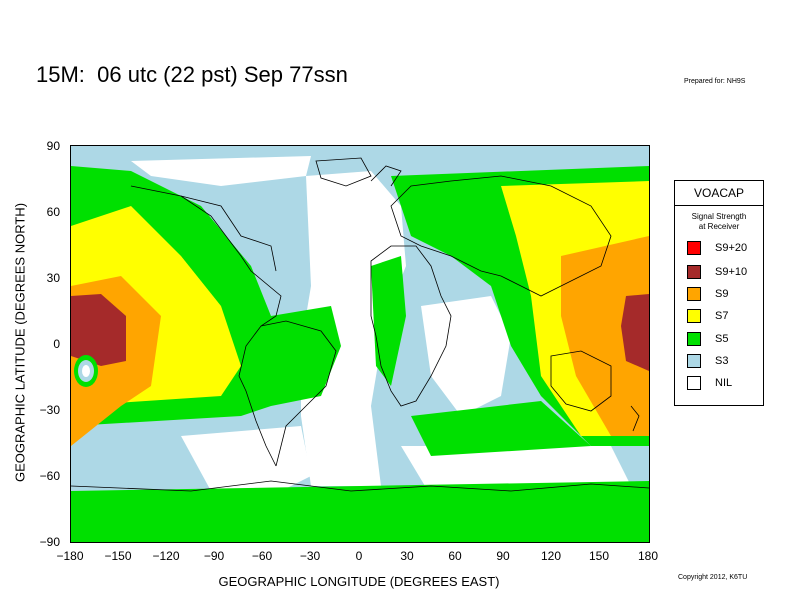 This screenshot has height=612, width=792. I want to click on y-tick: 30, so click(53, 278).